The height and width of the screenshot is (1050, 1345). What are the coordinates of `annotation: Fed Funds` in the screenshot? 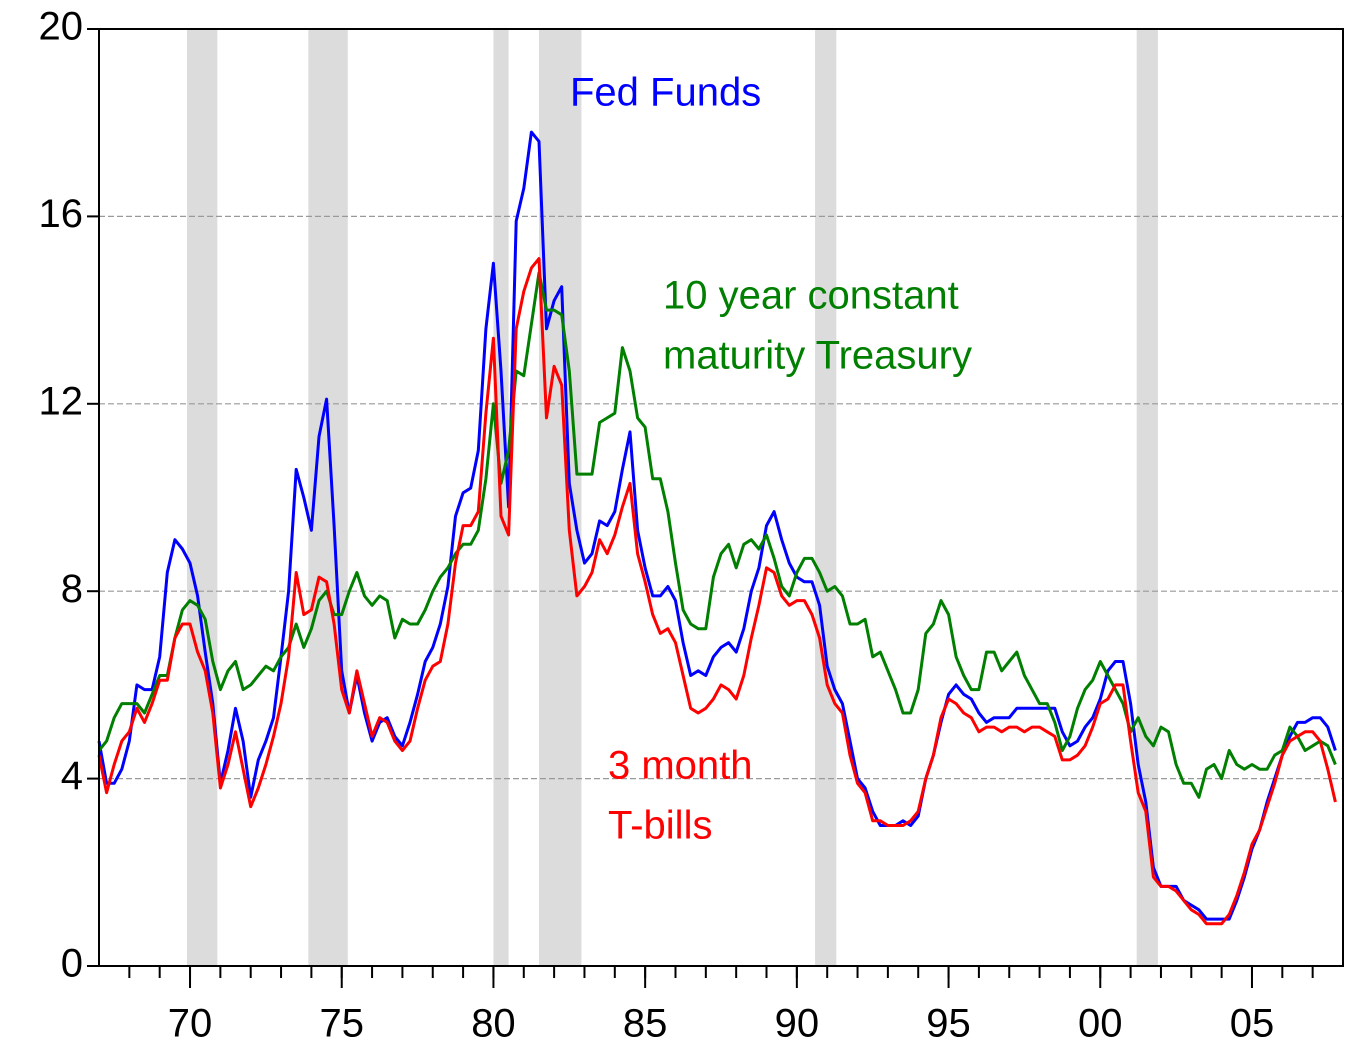 It's located at (665, 93).